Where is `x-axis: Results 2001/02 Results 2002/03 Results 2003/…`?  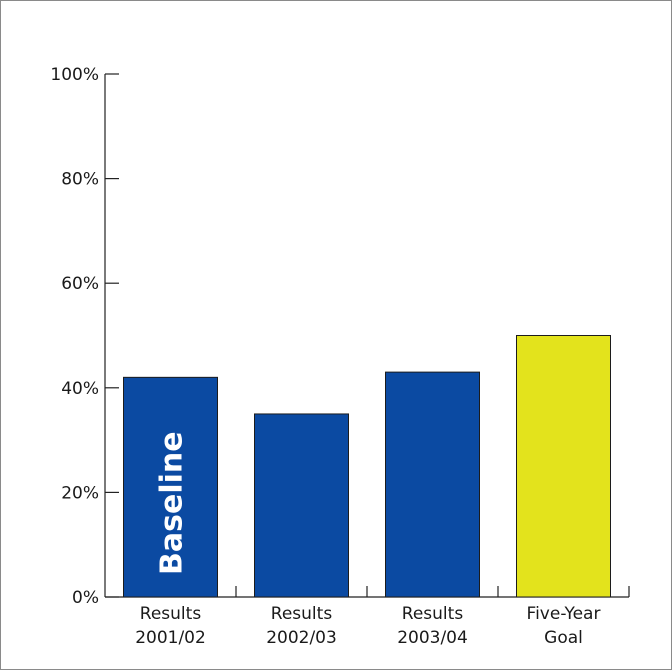 x-axis: Results 2001/02 Results 2002/03 Results 2003/… is located at coordinates (367, 617).